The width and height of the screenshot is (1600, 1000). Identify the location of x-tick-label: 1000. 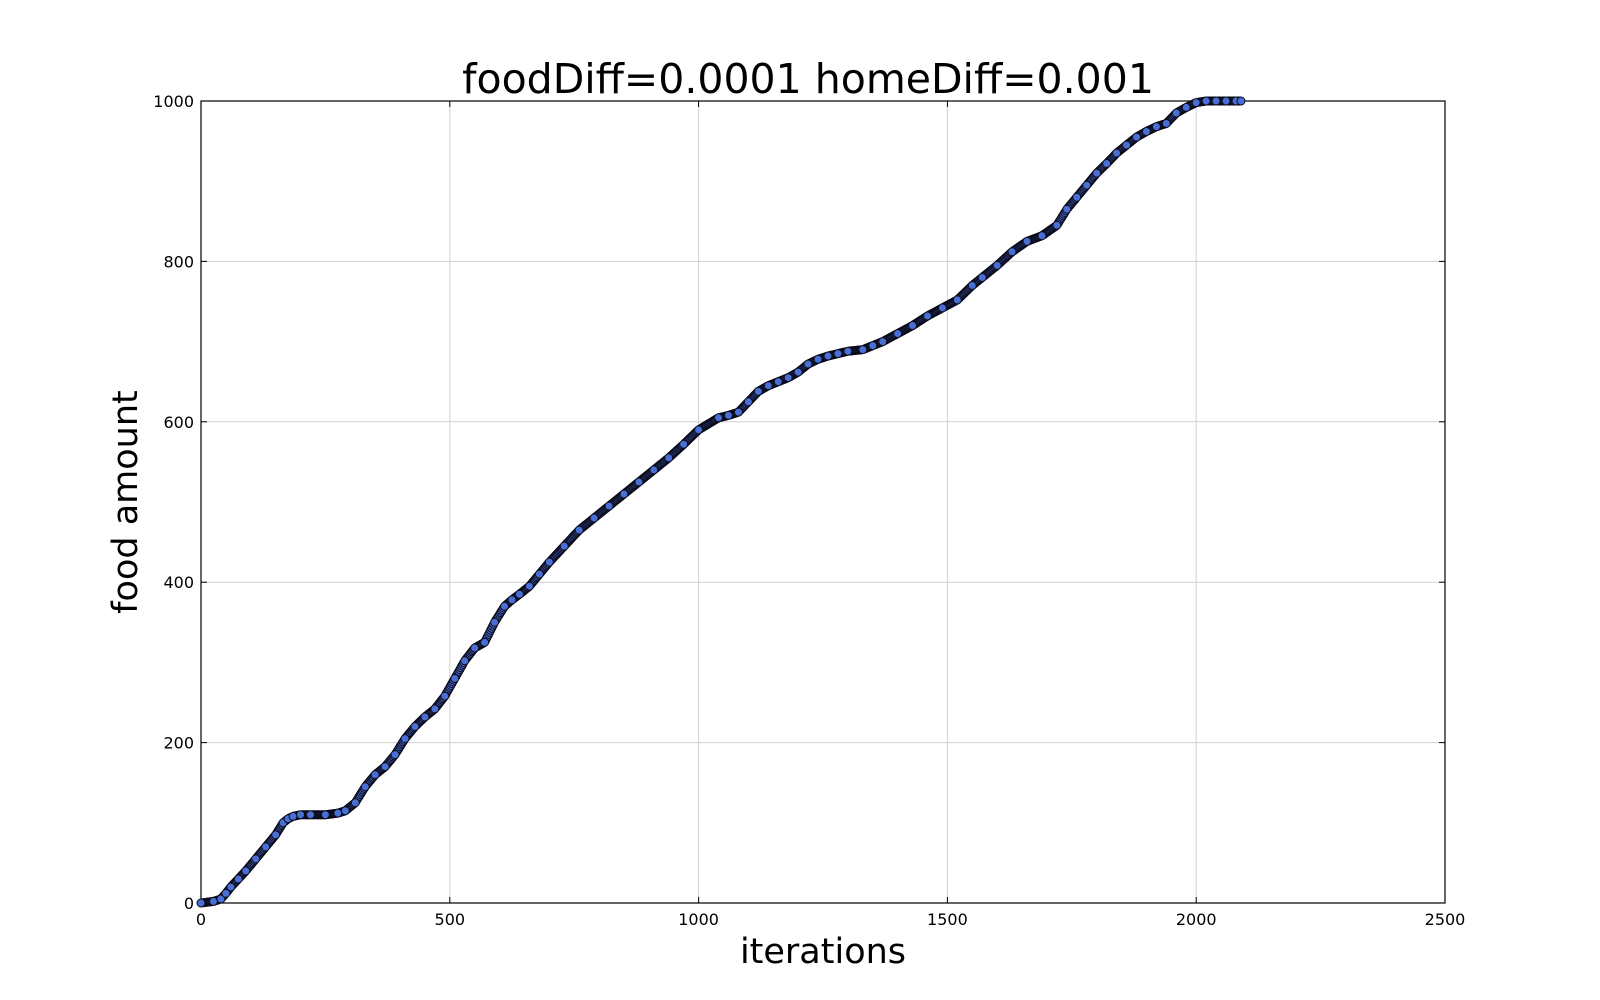
(698, 919).